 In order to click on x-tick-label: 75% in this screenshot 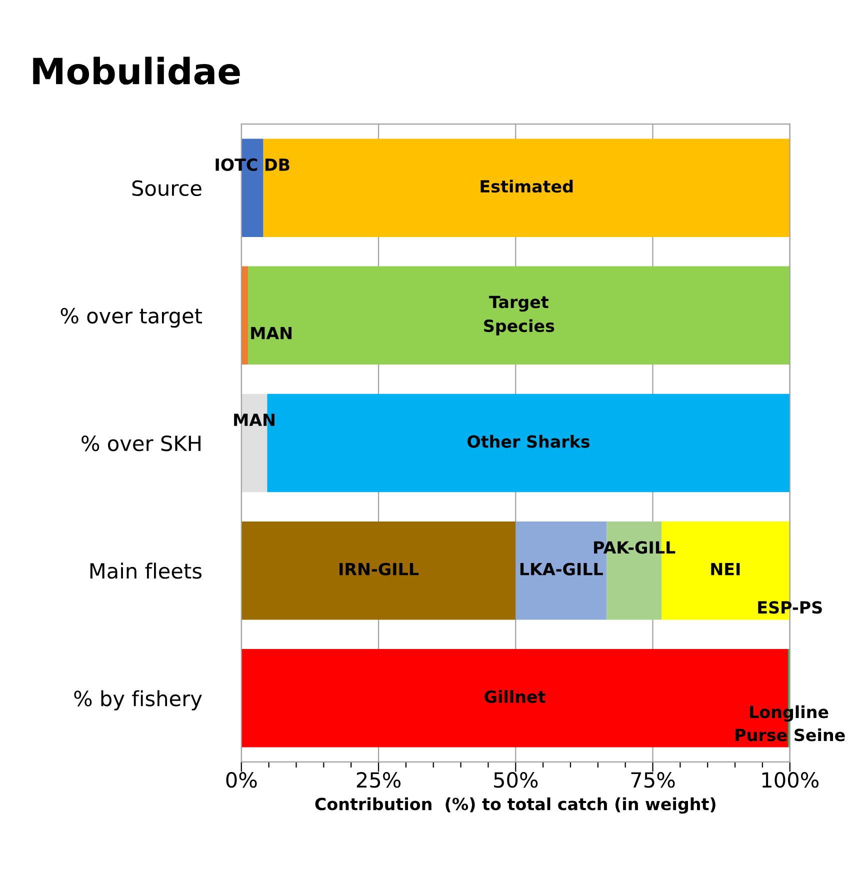, I will do `click(653, 780)`.